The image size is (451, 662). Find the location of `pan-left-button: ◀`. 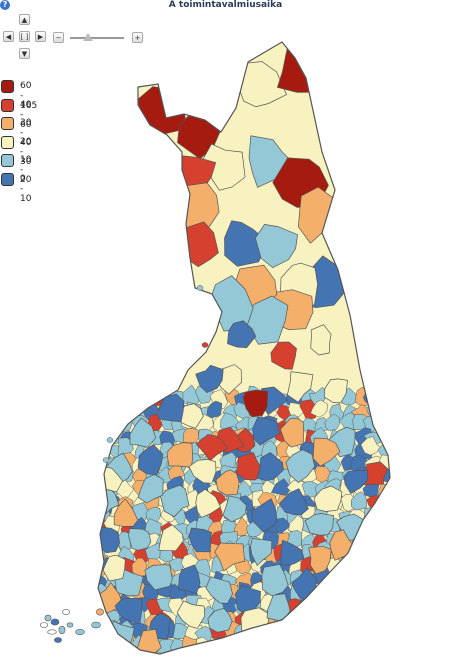

pan-left-button: ◀ is located at coordinates (8, 36).